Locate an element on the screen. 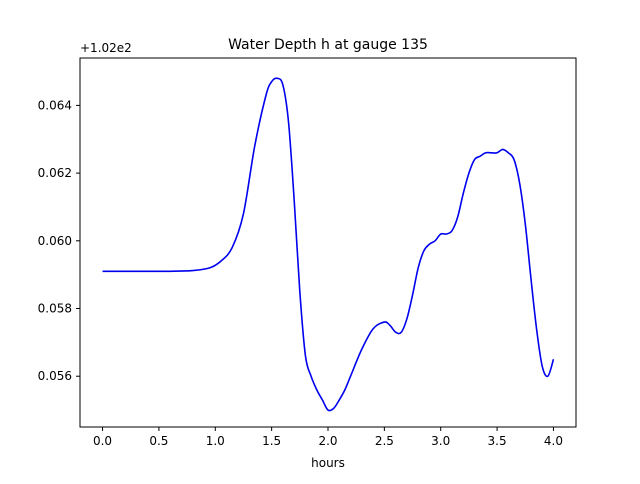  x-tick-label: 1.5 is located at coordinates (271, 441).